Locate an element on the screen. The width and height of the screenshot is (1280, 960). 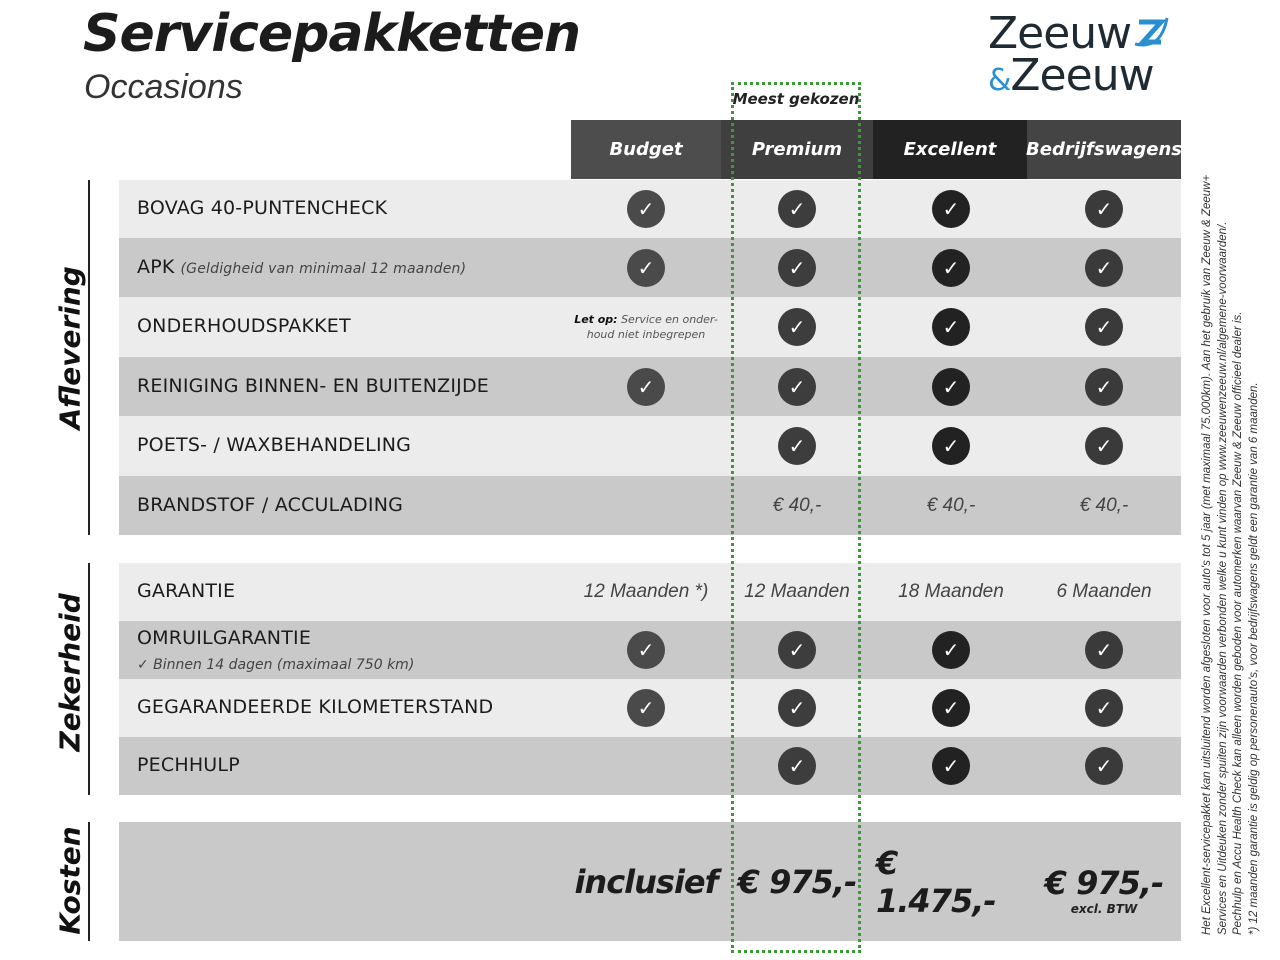
row-label: ONDERHOUDSPAKKET is located at coordinates (244, 326).